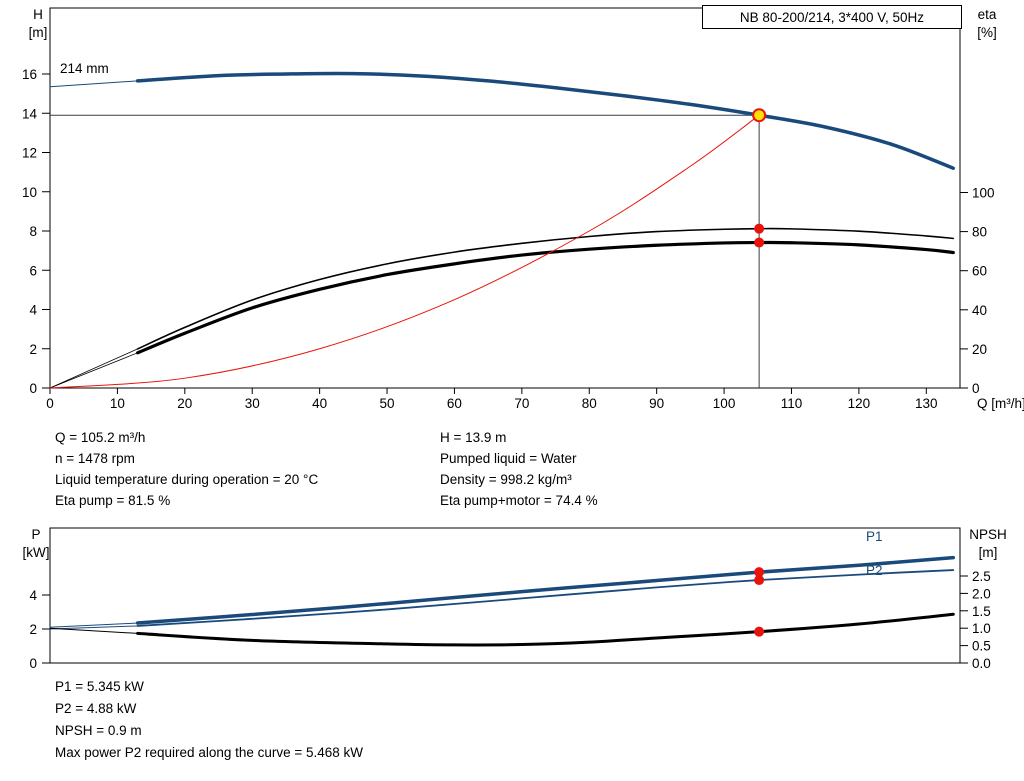 The width and height of the screenshot is (1024, 781). What do you see at coordinates (29, 192) in the screenshot?
I see `h-tick-label: 10` at bounding box center [29, 192].